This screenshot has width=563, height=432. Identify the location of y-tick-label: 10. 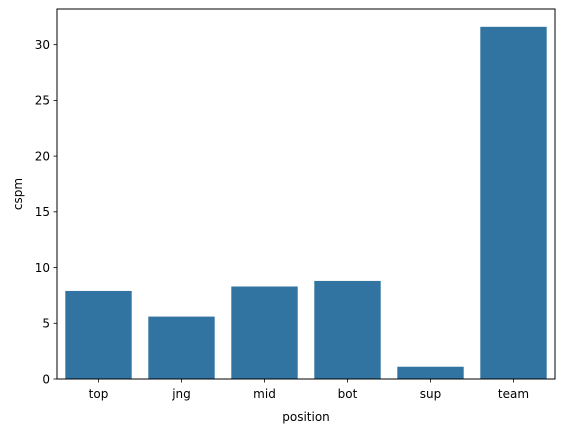
(42, 268).